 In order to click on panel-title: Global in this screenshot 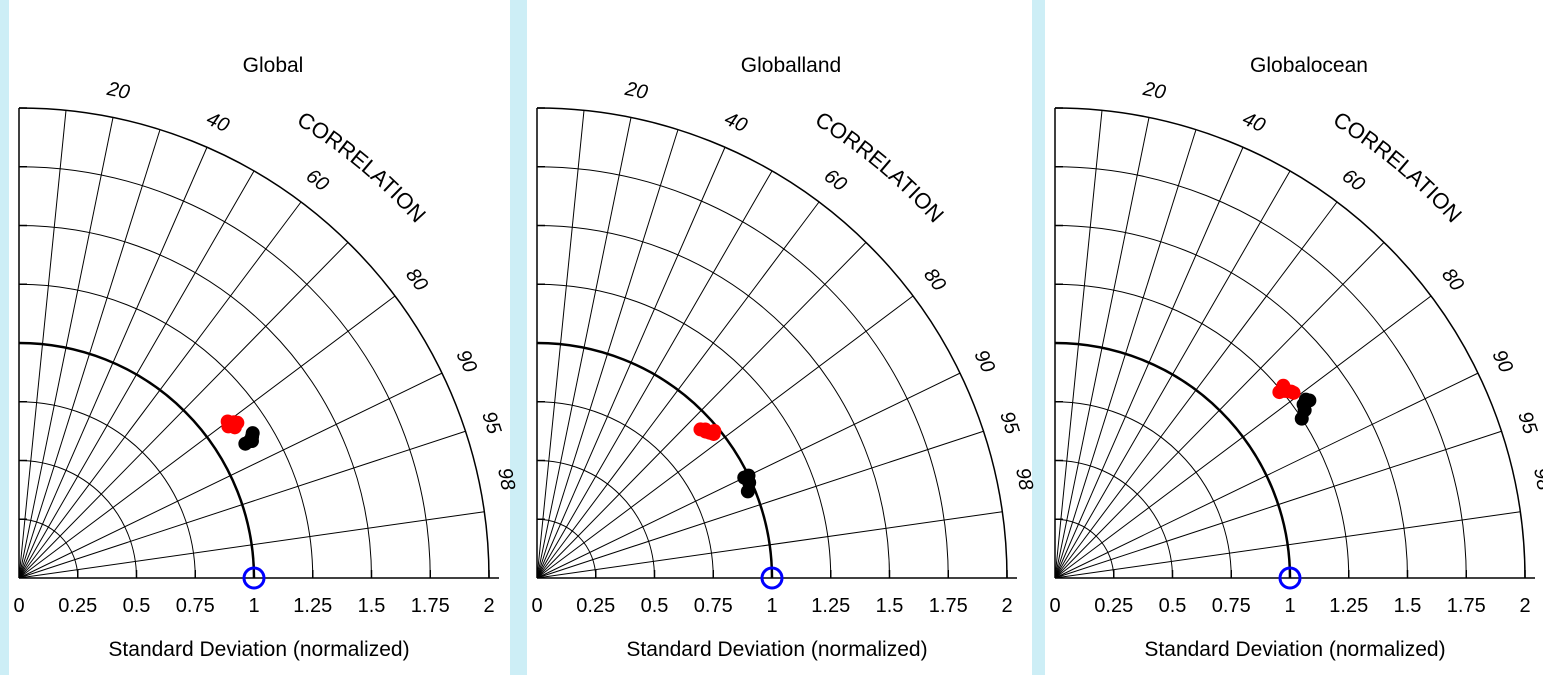, I will do `click(273, 65)`.